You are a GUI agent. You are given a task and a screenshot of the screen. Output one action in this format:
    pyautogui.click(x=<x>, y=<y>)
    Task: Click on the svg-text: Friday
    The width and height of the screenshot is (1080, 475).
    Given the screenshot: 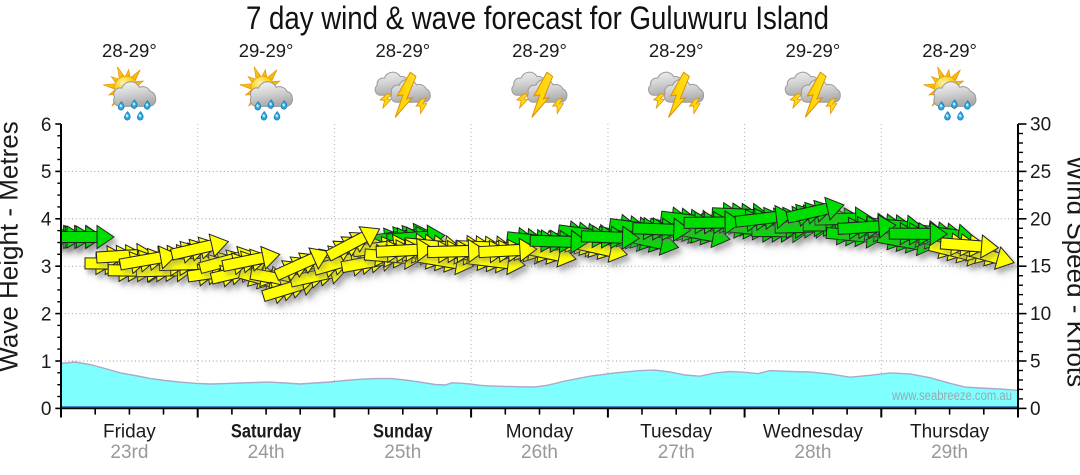 What is the action you would take?
    pyautogui.click(x=129, y=432)
    